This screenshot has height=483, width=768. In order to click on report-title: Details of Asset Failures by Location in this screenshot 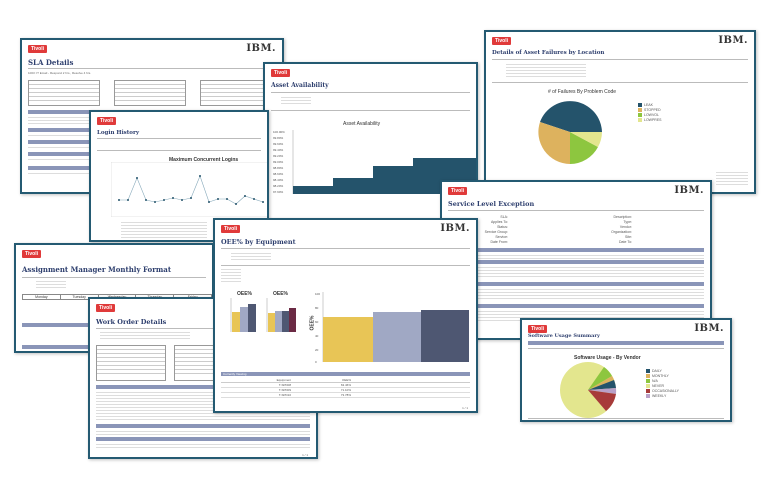, I will do `click(548, 53)`.